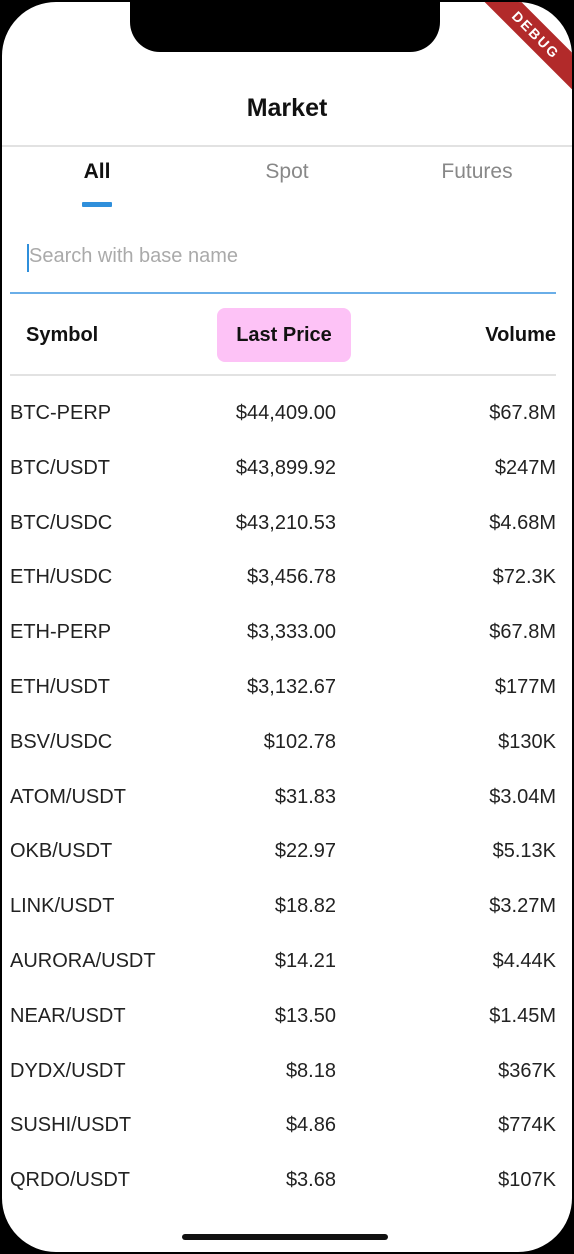 The height and width of the screenshot is (1254, 574). What do you see at coordinates (520, 335) in the screenshot?
I see `column-header-volume: Volume` at bounding box center [520, 335].